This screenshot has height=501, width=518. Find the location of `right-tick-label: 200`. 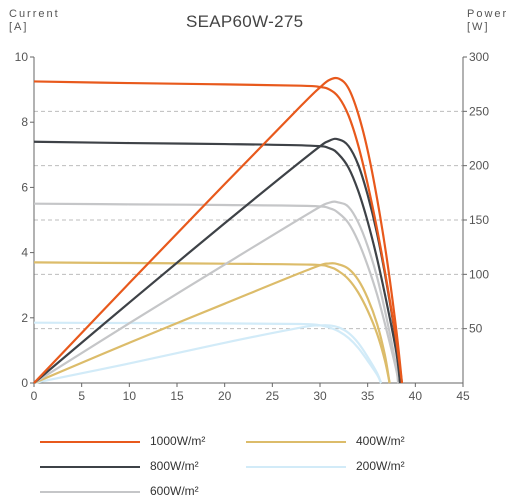

right-tick-label: 200 is located at coordinates (479, 166).